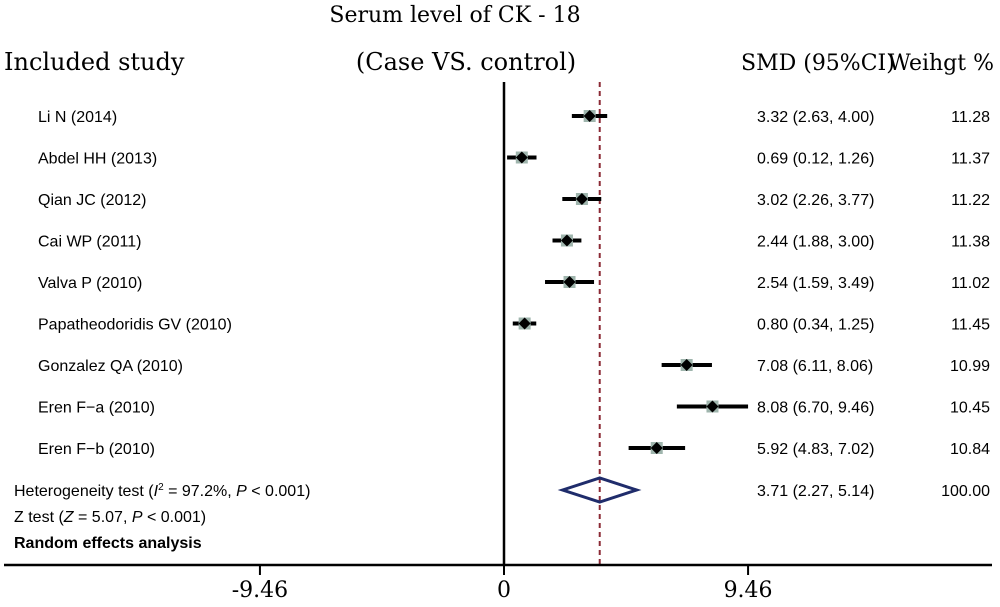 The height and width of the screenshot is (607, 1000). What do you see at coordinates (96, 449) in the screenshot?
I see `study-label: Eren F−b (2010)` at bounding box center [96, 449].